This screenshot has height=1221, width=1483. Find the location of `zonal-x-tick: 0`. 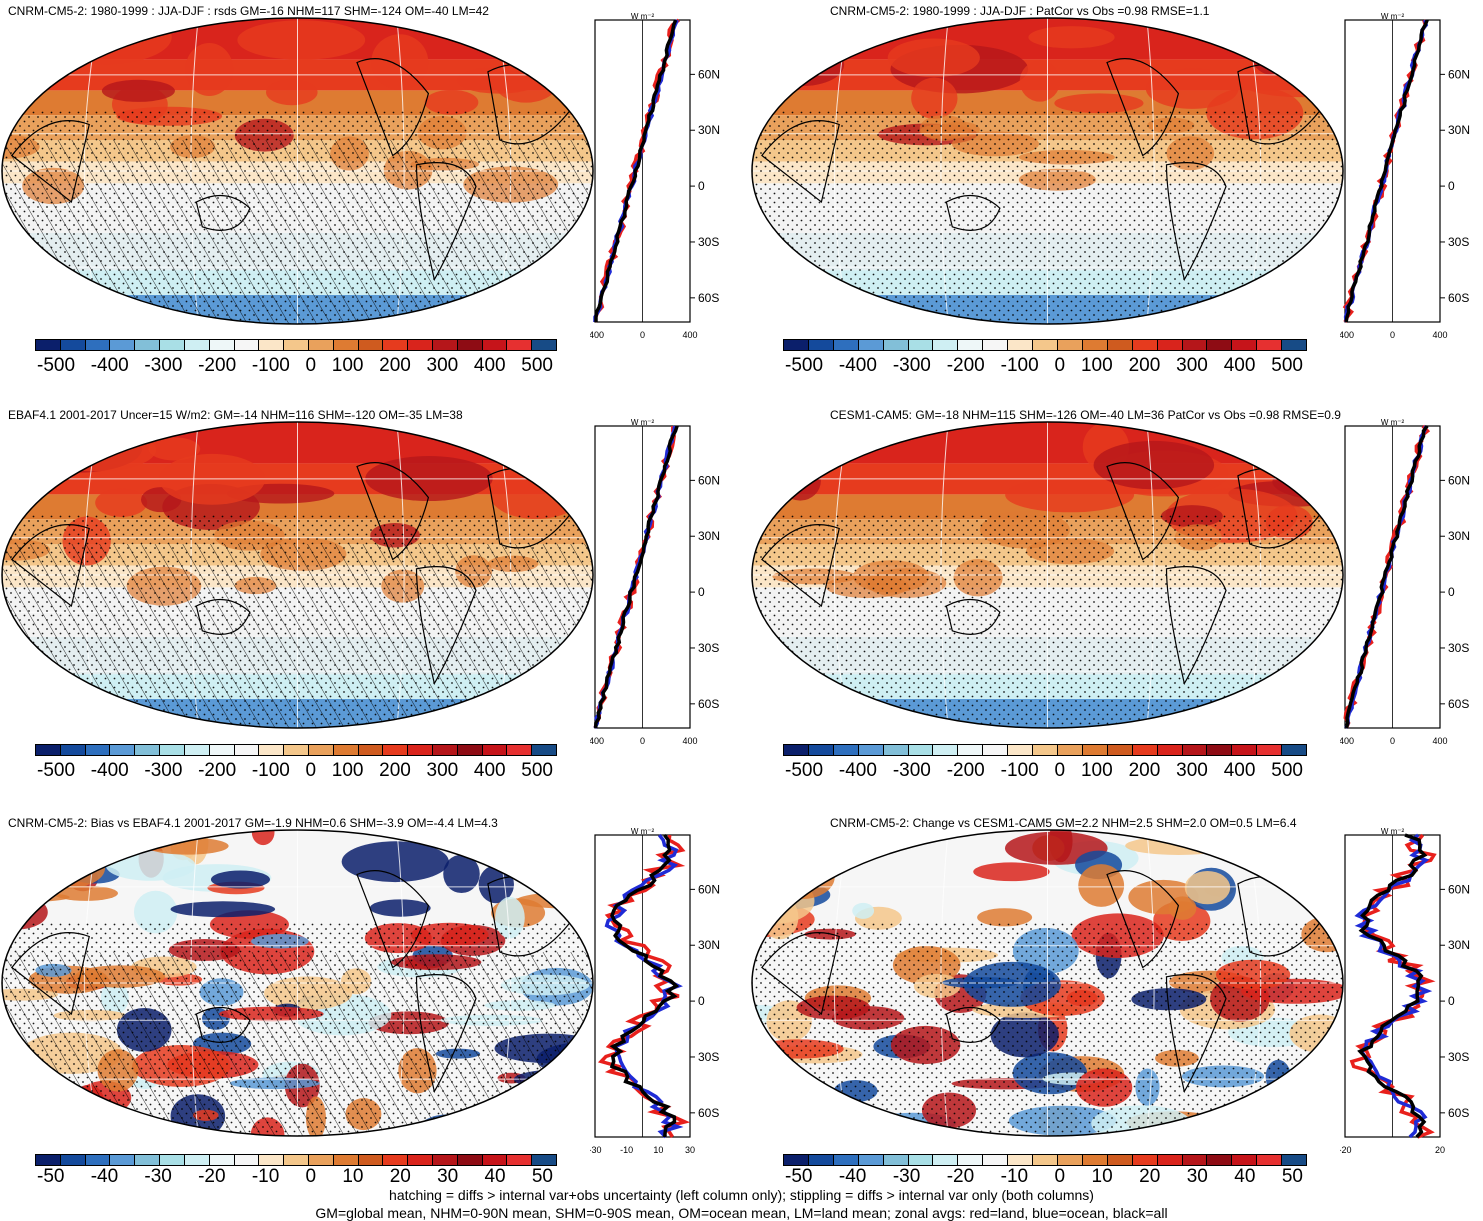

zonal-x-tick: 0 is located at coordinates (642, 335).